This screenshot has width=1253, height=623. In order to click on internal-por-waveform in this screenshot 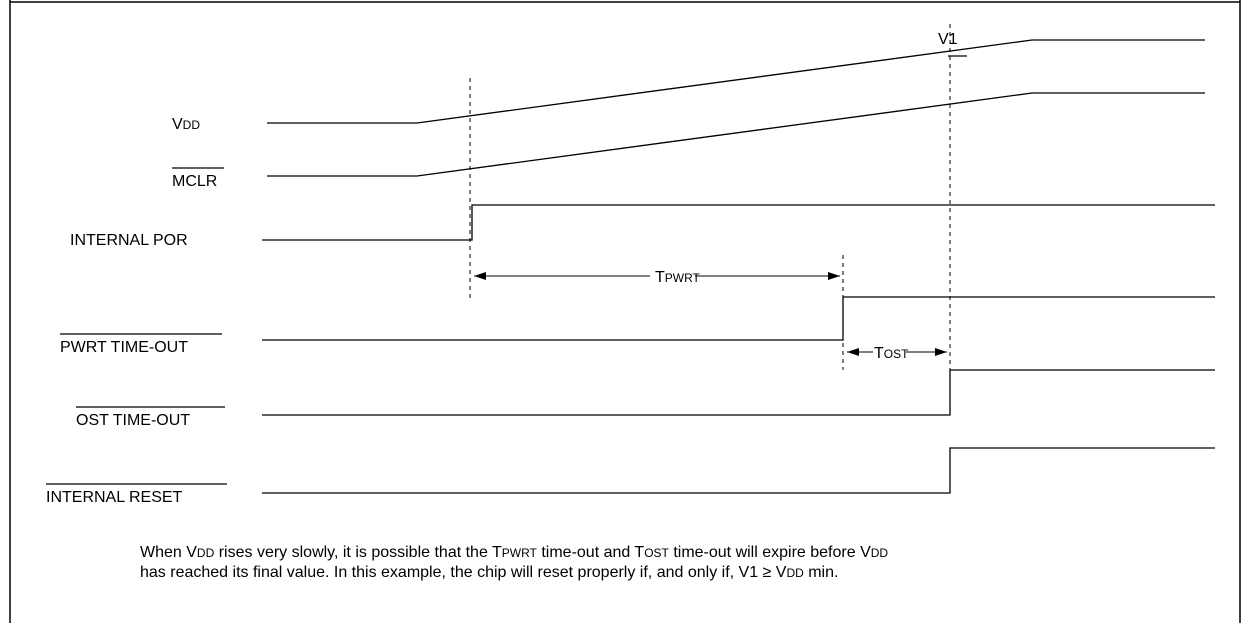, I will do `click(738, 222)`.